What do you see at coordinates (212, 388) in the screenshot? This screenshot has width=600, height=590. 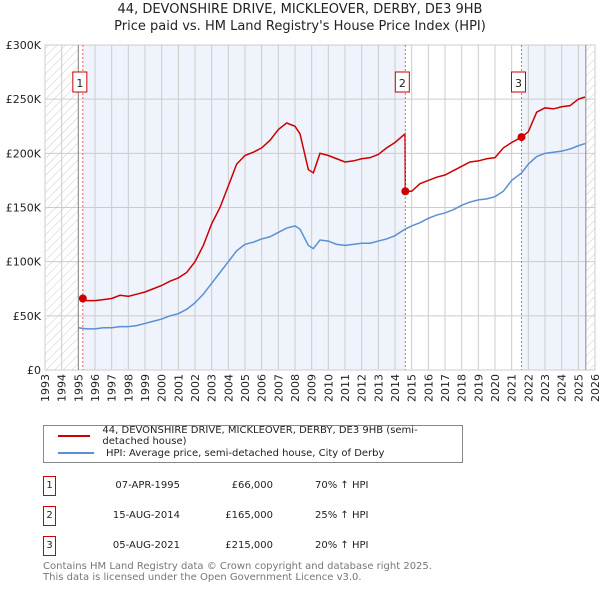 I see `x-tick-label: 2003` at bounding box center [212, 388].